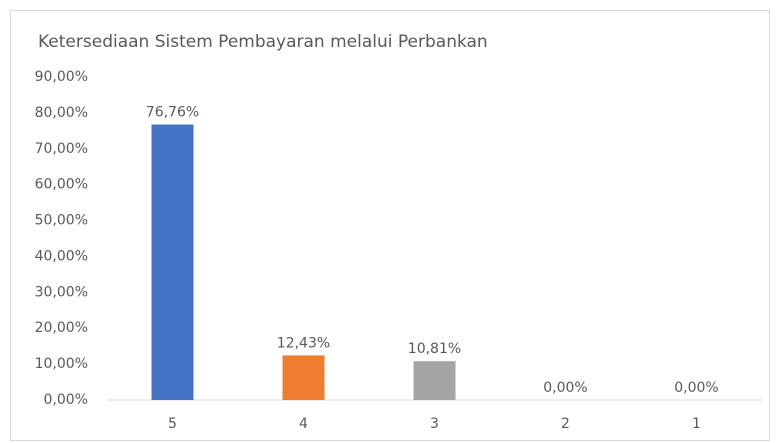 The image size is (776, 443). I want to click on y-tick-label: 70,00%, so click(61, 149).